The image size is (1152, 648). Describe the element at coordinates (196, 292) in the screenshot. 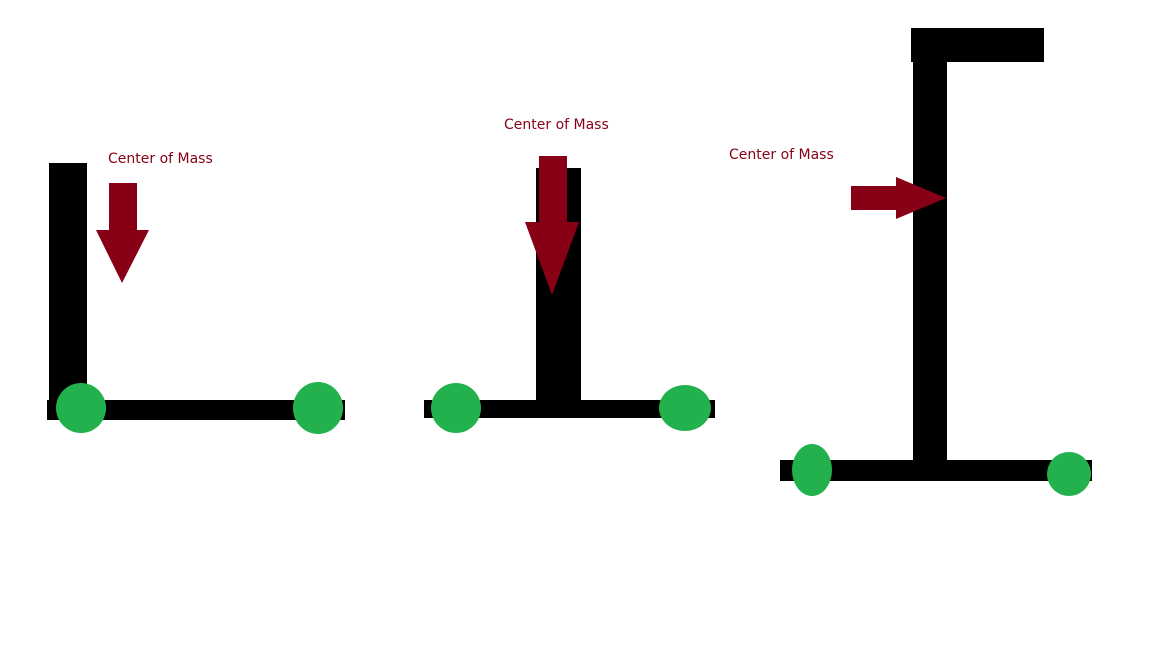

I see `figure-l-shape: Center of Mass` at that location.